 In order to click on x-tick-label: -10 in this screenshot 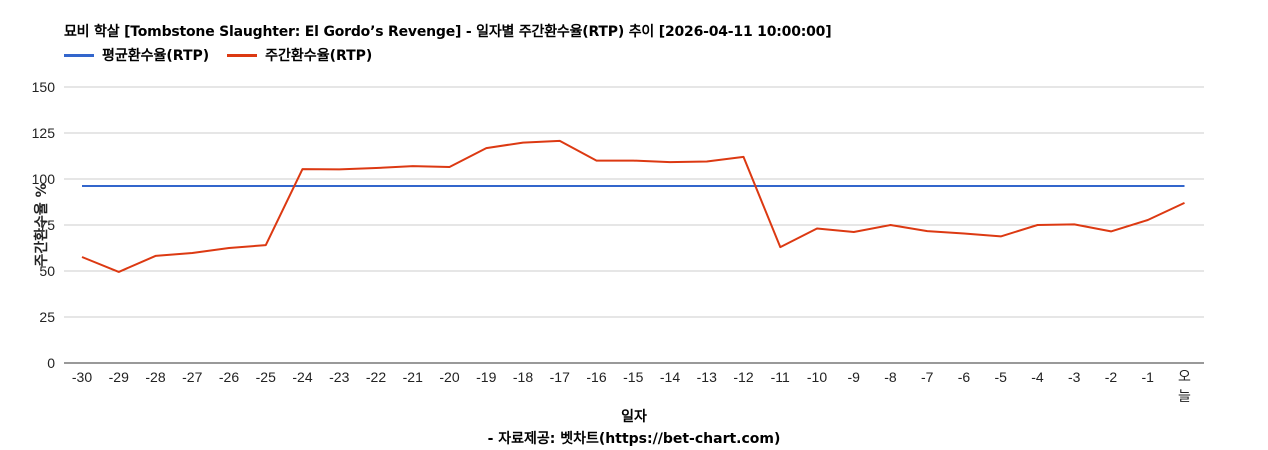, I will do `click(817, 377)`.